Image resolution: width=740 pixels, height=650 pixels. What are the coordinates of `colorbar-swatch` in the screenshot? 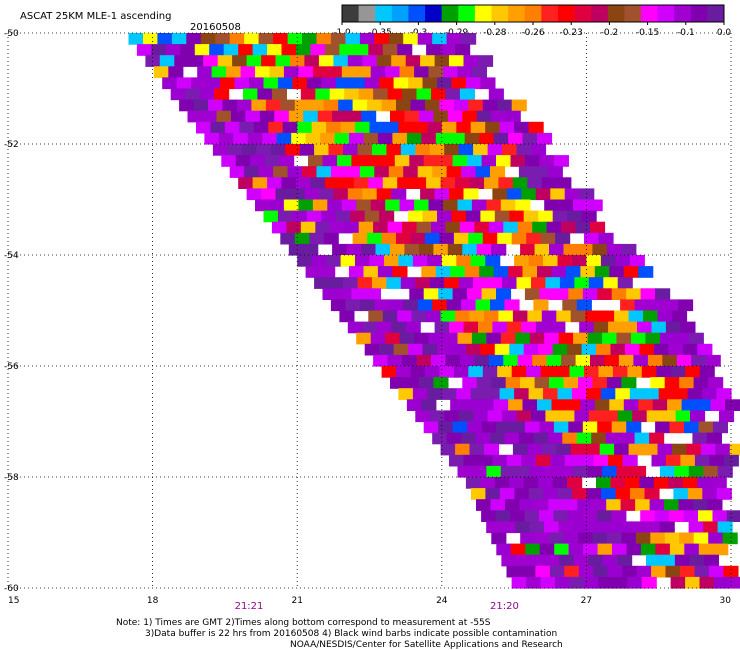 It's located at (616, 13).